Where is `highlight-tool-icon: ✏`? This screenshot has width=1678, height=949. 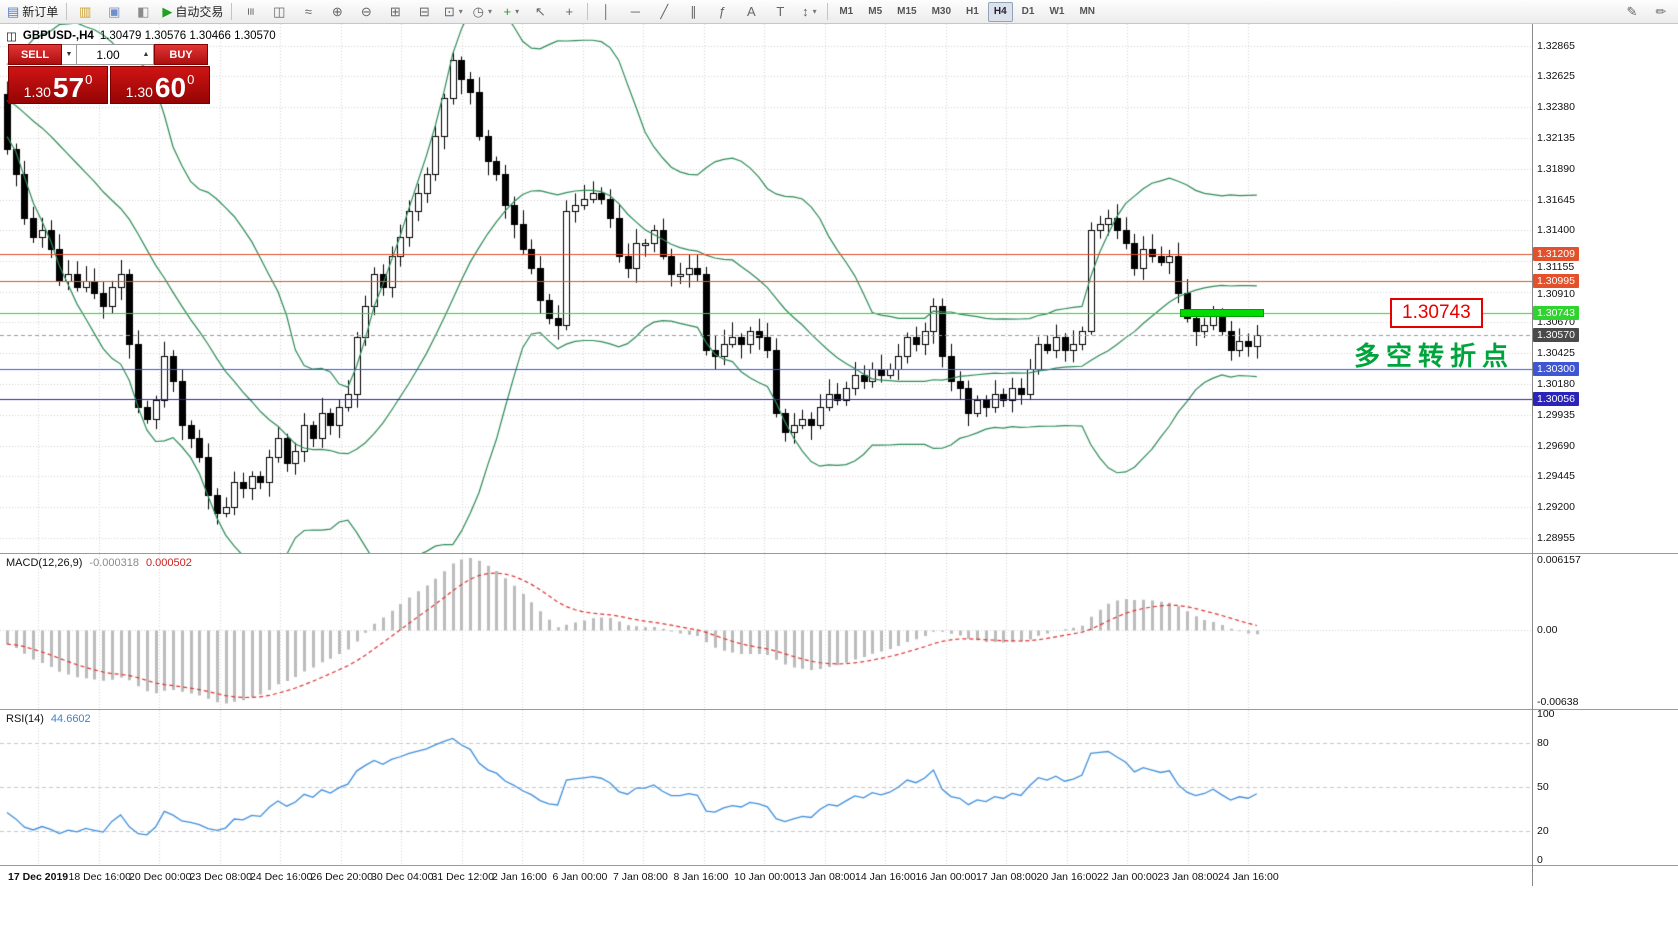
highlight-tool-icon: ✏ is located at coordinates (1661, 11).